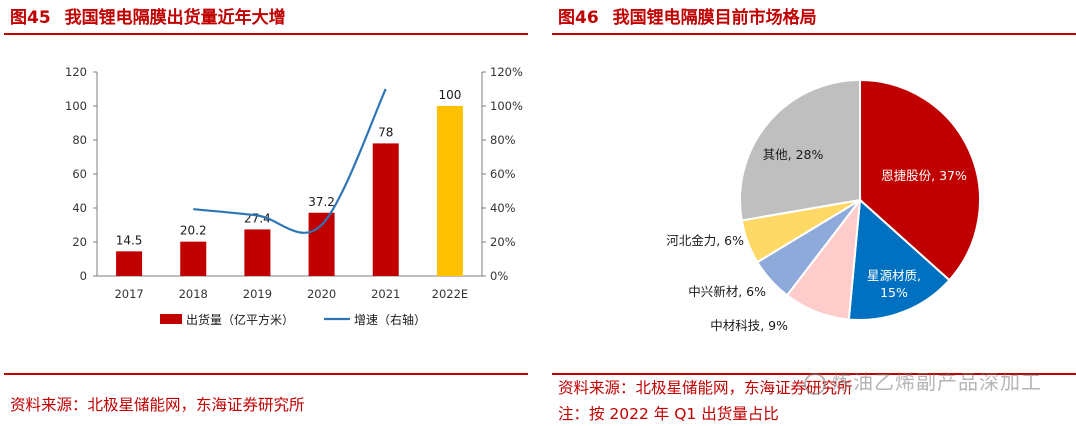 The width and height of the screenshot is (1076, 426). I want to click on left-tick-label: 120, so click(76, 72).